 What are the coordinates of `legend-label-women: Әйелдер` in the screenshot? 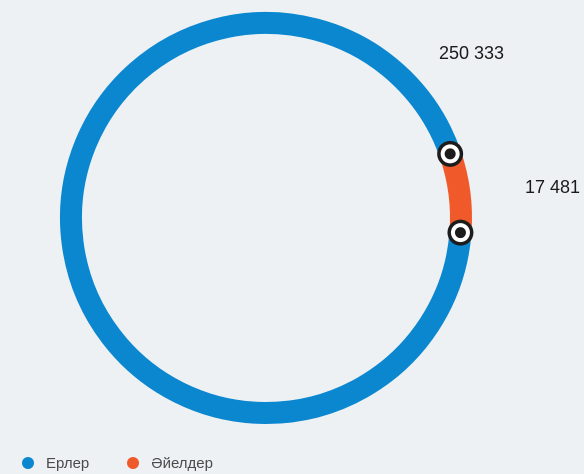 It's located at (182, 463).